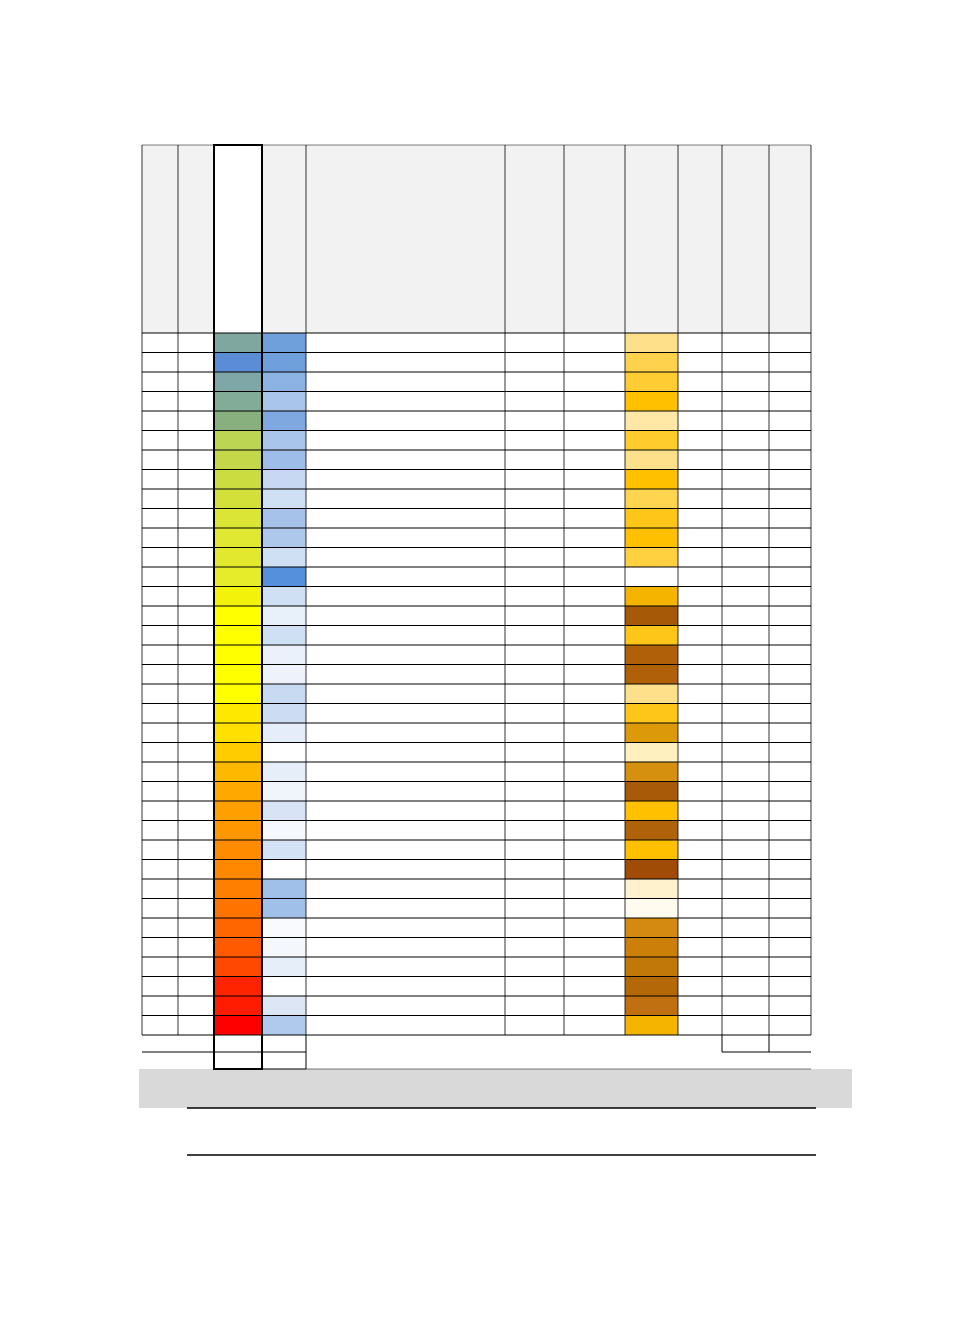  I want to click on header-cell, so click(238, 239).